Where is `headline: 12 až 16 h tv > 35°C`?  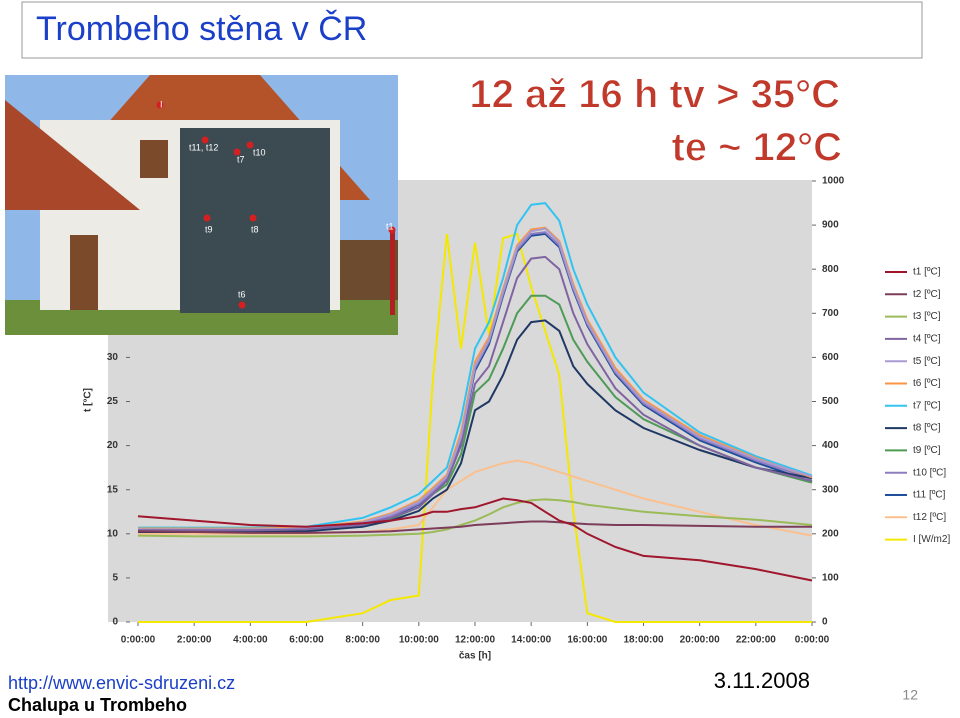 headline: 12 až 16 h tv > 35°C is located at coordinates (654, 95).